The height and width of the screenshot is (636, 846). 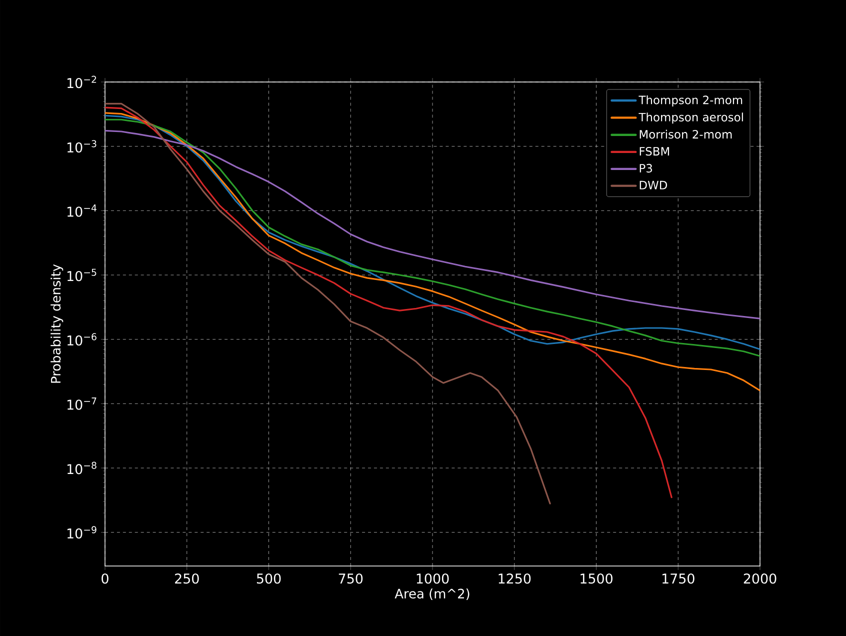 I want to click on legend-label: Thompson aerosol, so click(x=690, y=118).